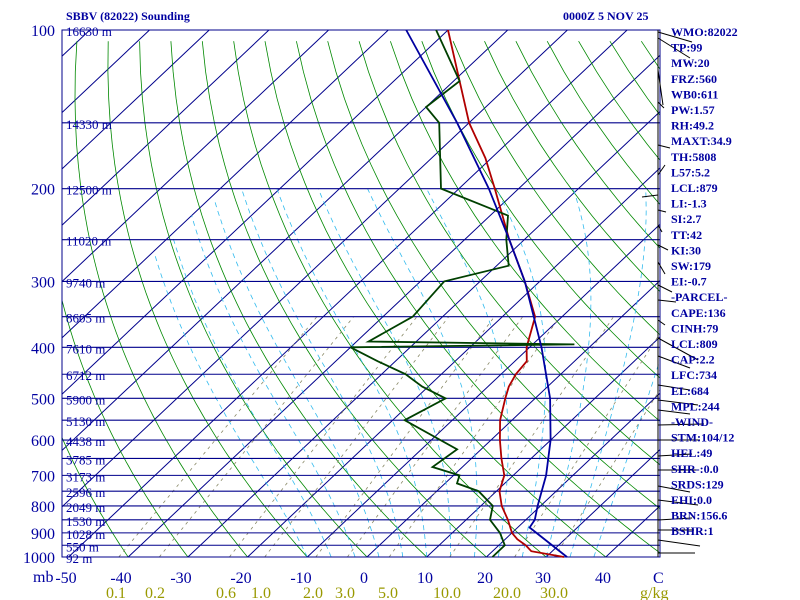 This screenshot has height=600, width=800. I want to click on height-label: 12500 m, so click(89, 190).